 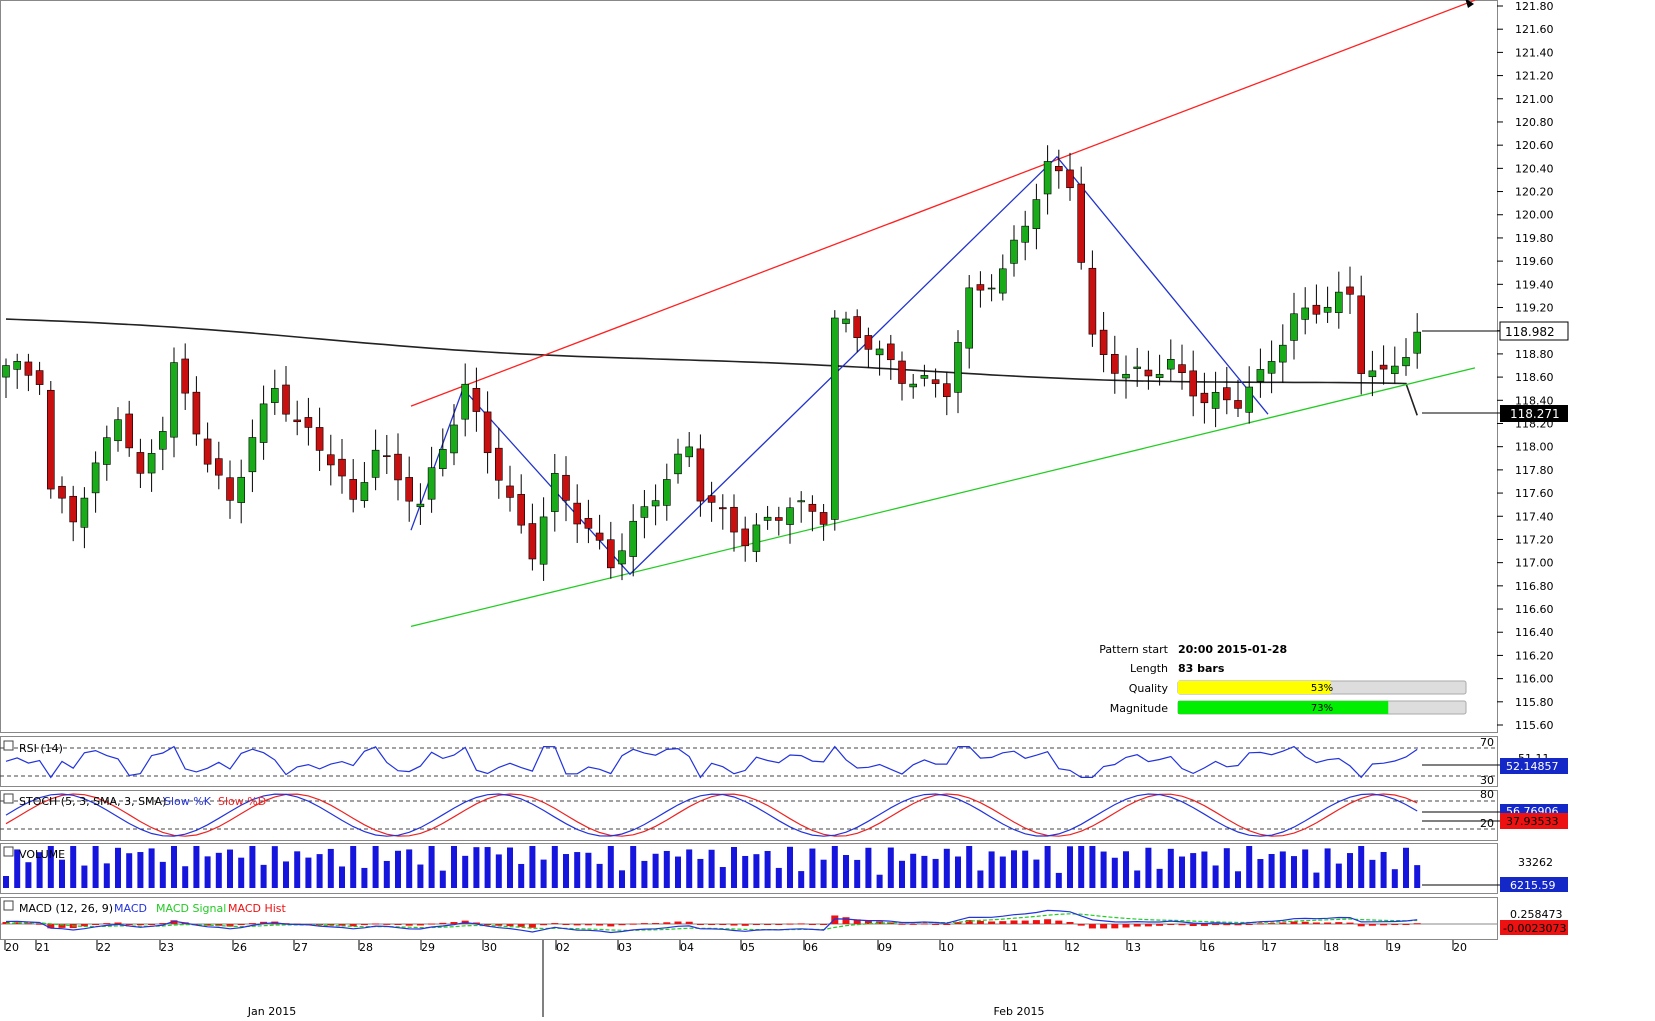 I want to click on volume-toggle-icon, so click(x=8, y=851).